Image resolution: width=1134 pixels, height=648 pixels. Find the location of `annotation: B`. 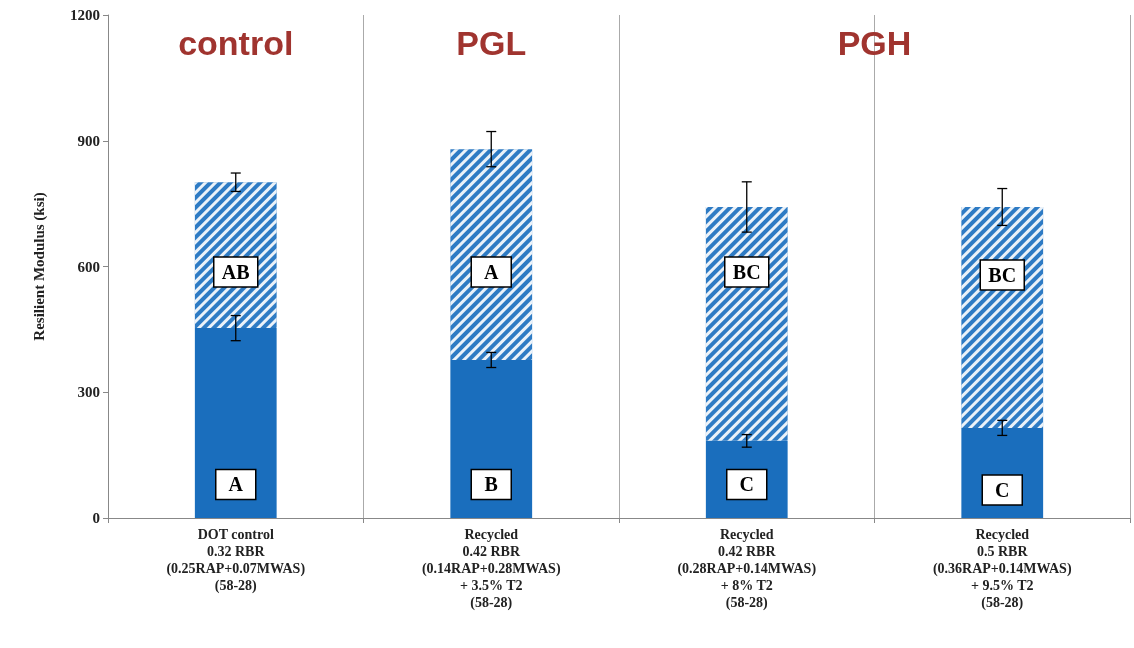

annotation: B is located at coordinates (491, 484).